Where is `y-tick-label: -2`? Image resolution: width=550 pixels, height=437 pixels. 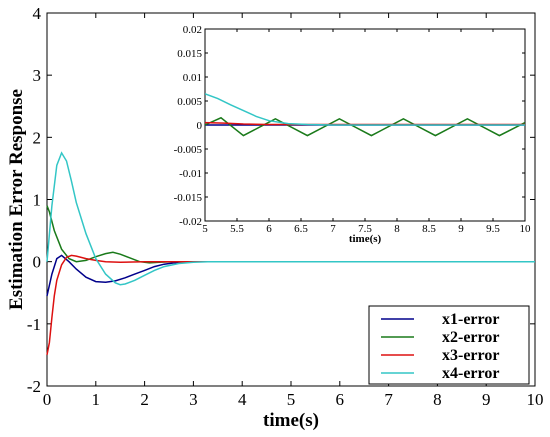
y-tick-label: -2 is located at coordinates (34, 386).